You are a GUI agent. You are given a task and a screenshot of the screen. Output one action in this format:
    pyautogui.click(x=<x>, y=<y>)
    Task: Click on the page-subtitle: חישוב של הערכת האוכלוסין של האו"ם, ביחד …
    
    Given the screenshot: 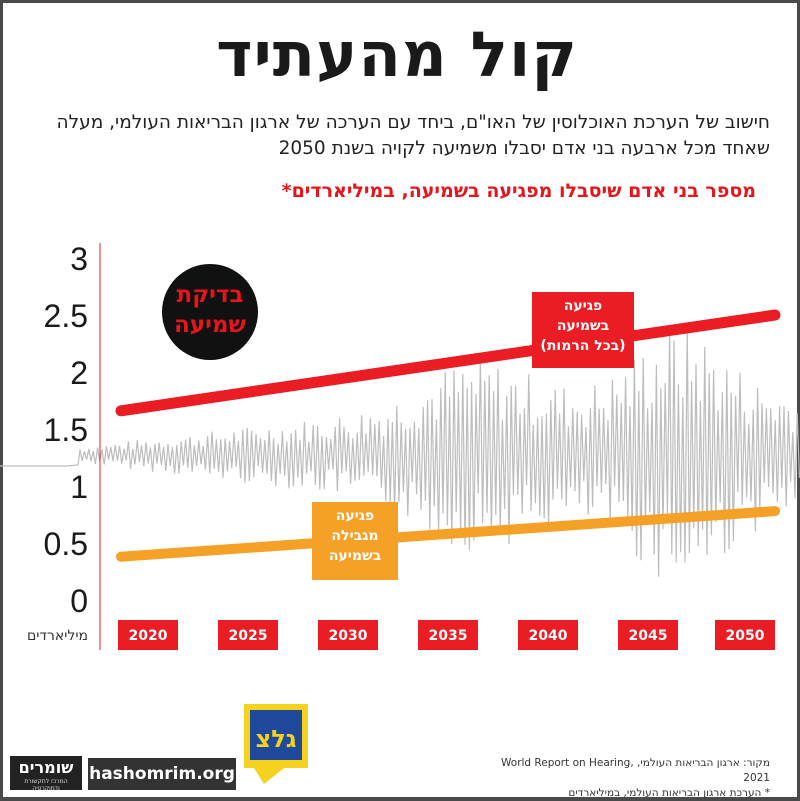 What is the action you would take?
    pyautogui.click(x=413, y=135)
    